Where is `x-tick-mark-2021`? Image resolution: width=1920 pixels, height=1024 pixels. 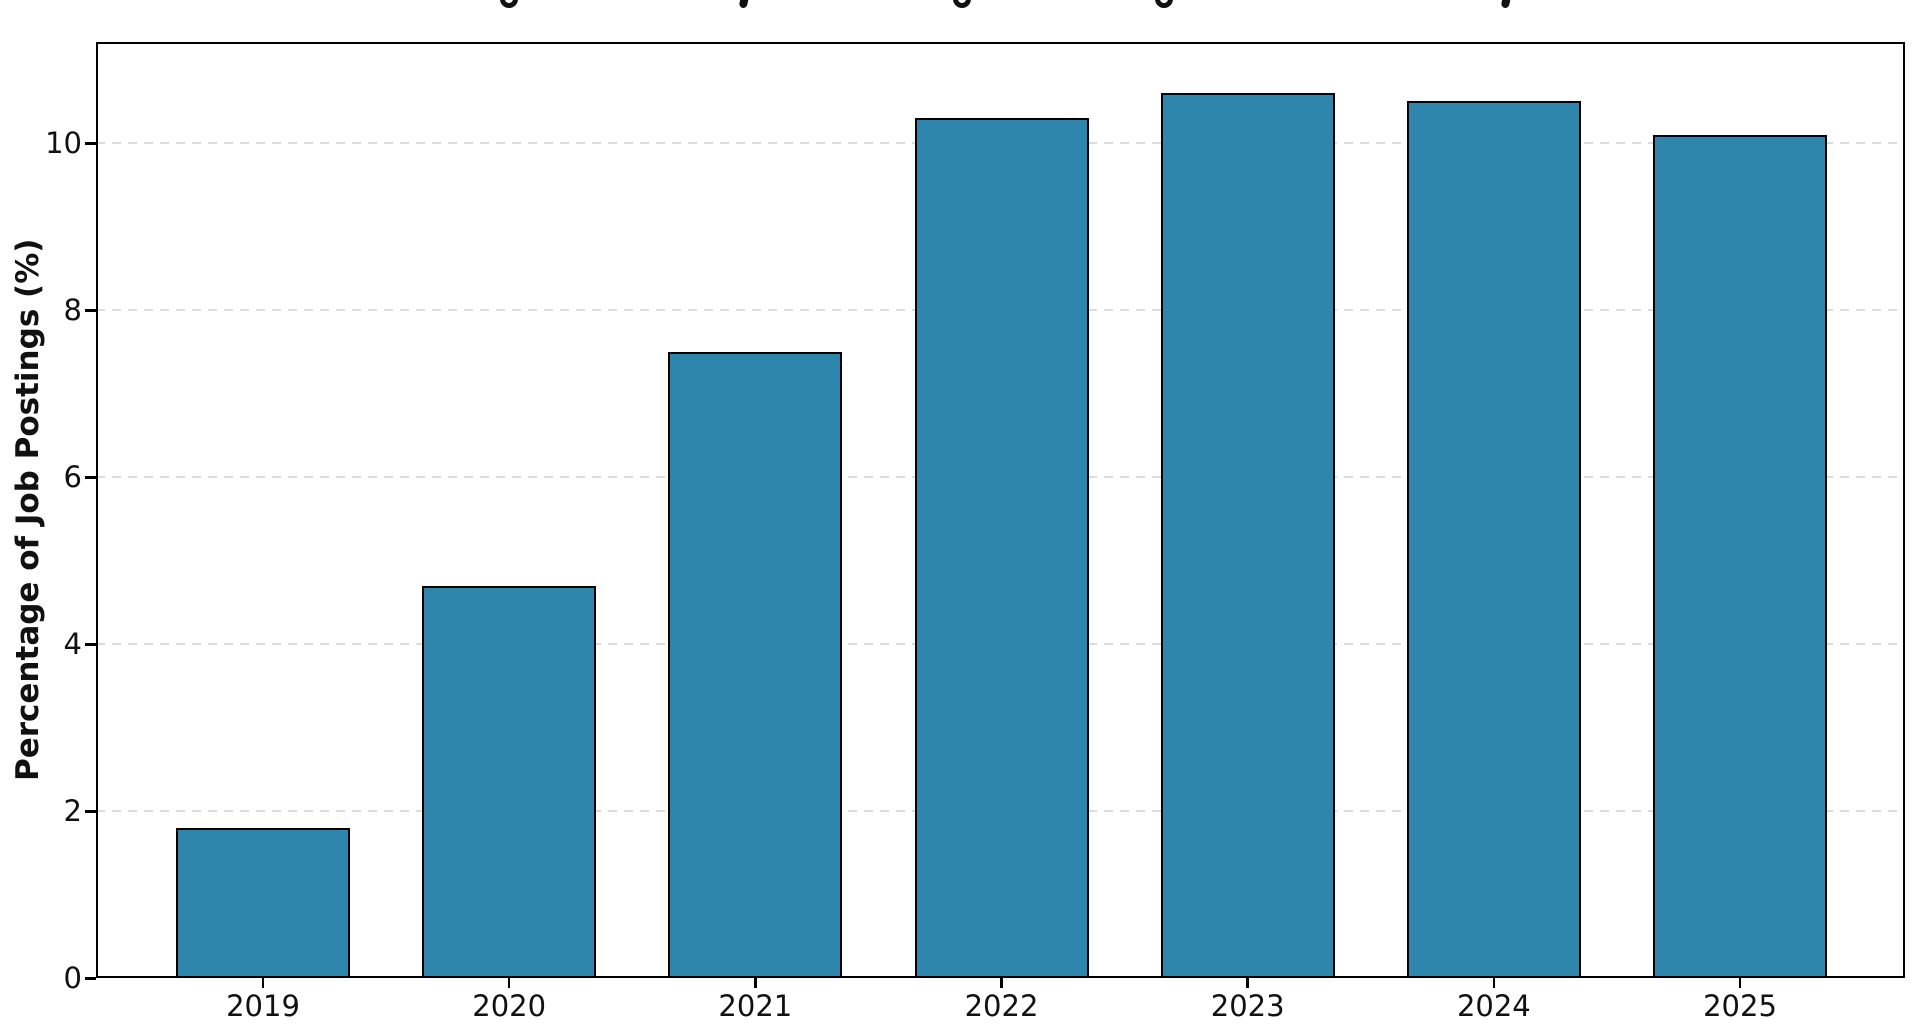
x-tick-mark-2021 is located at coordinates (755, 982).